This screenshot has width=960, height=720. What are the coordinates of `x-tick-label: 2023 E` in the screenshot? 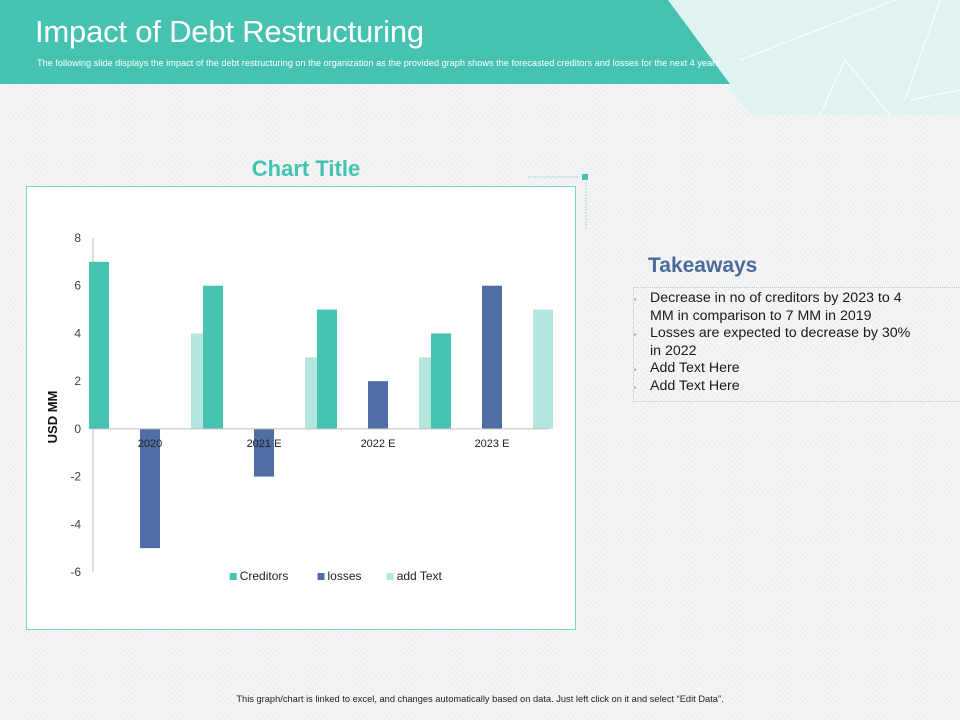 It's located at (492, 444).